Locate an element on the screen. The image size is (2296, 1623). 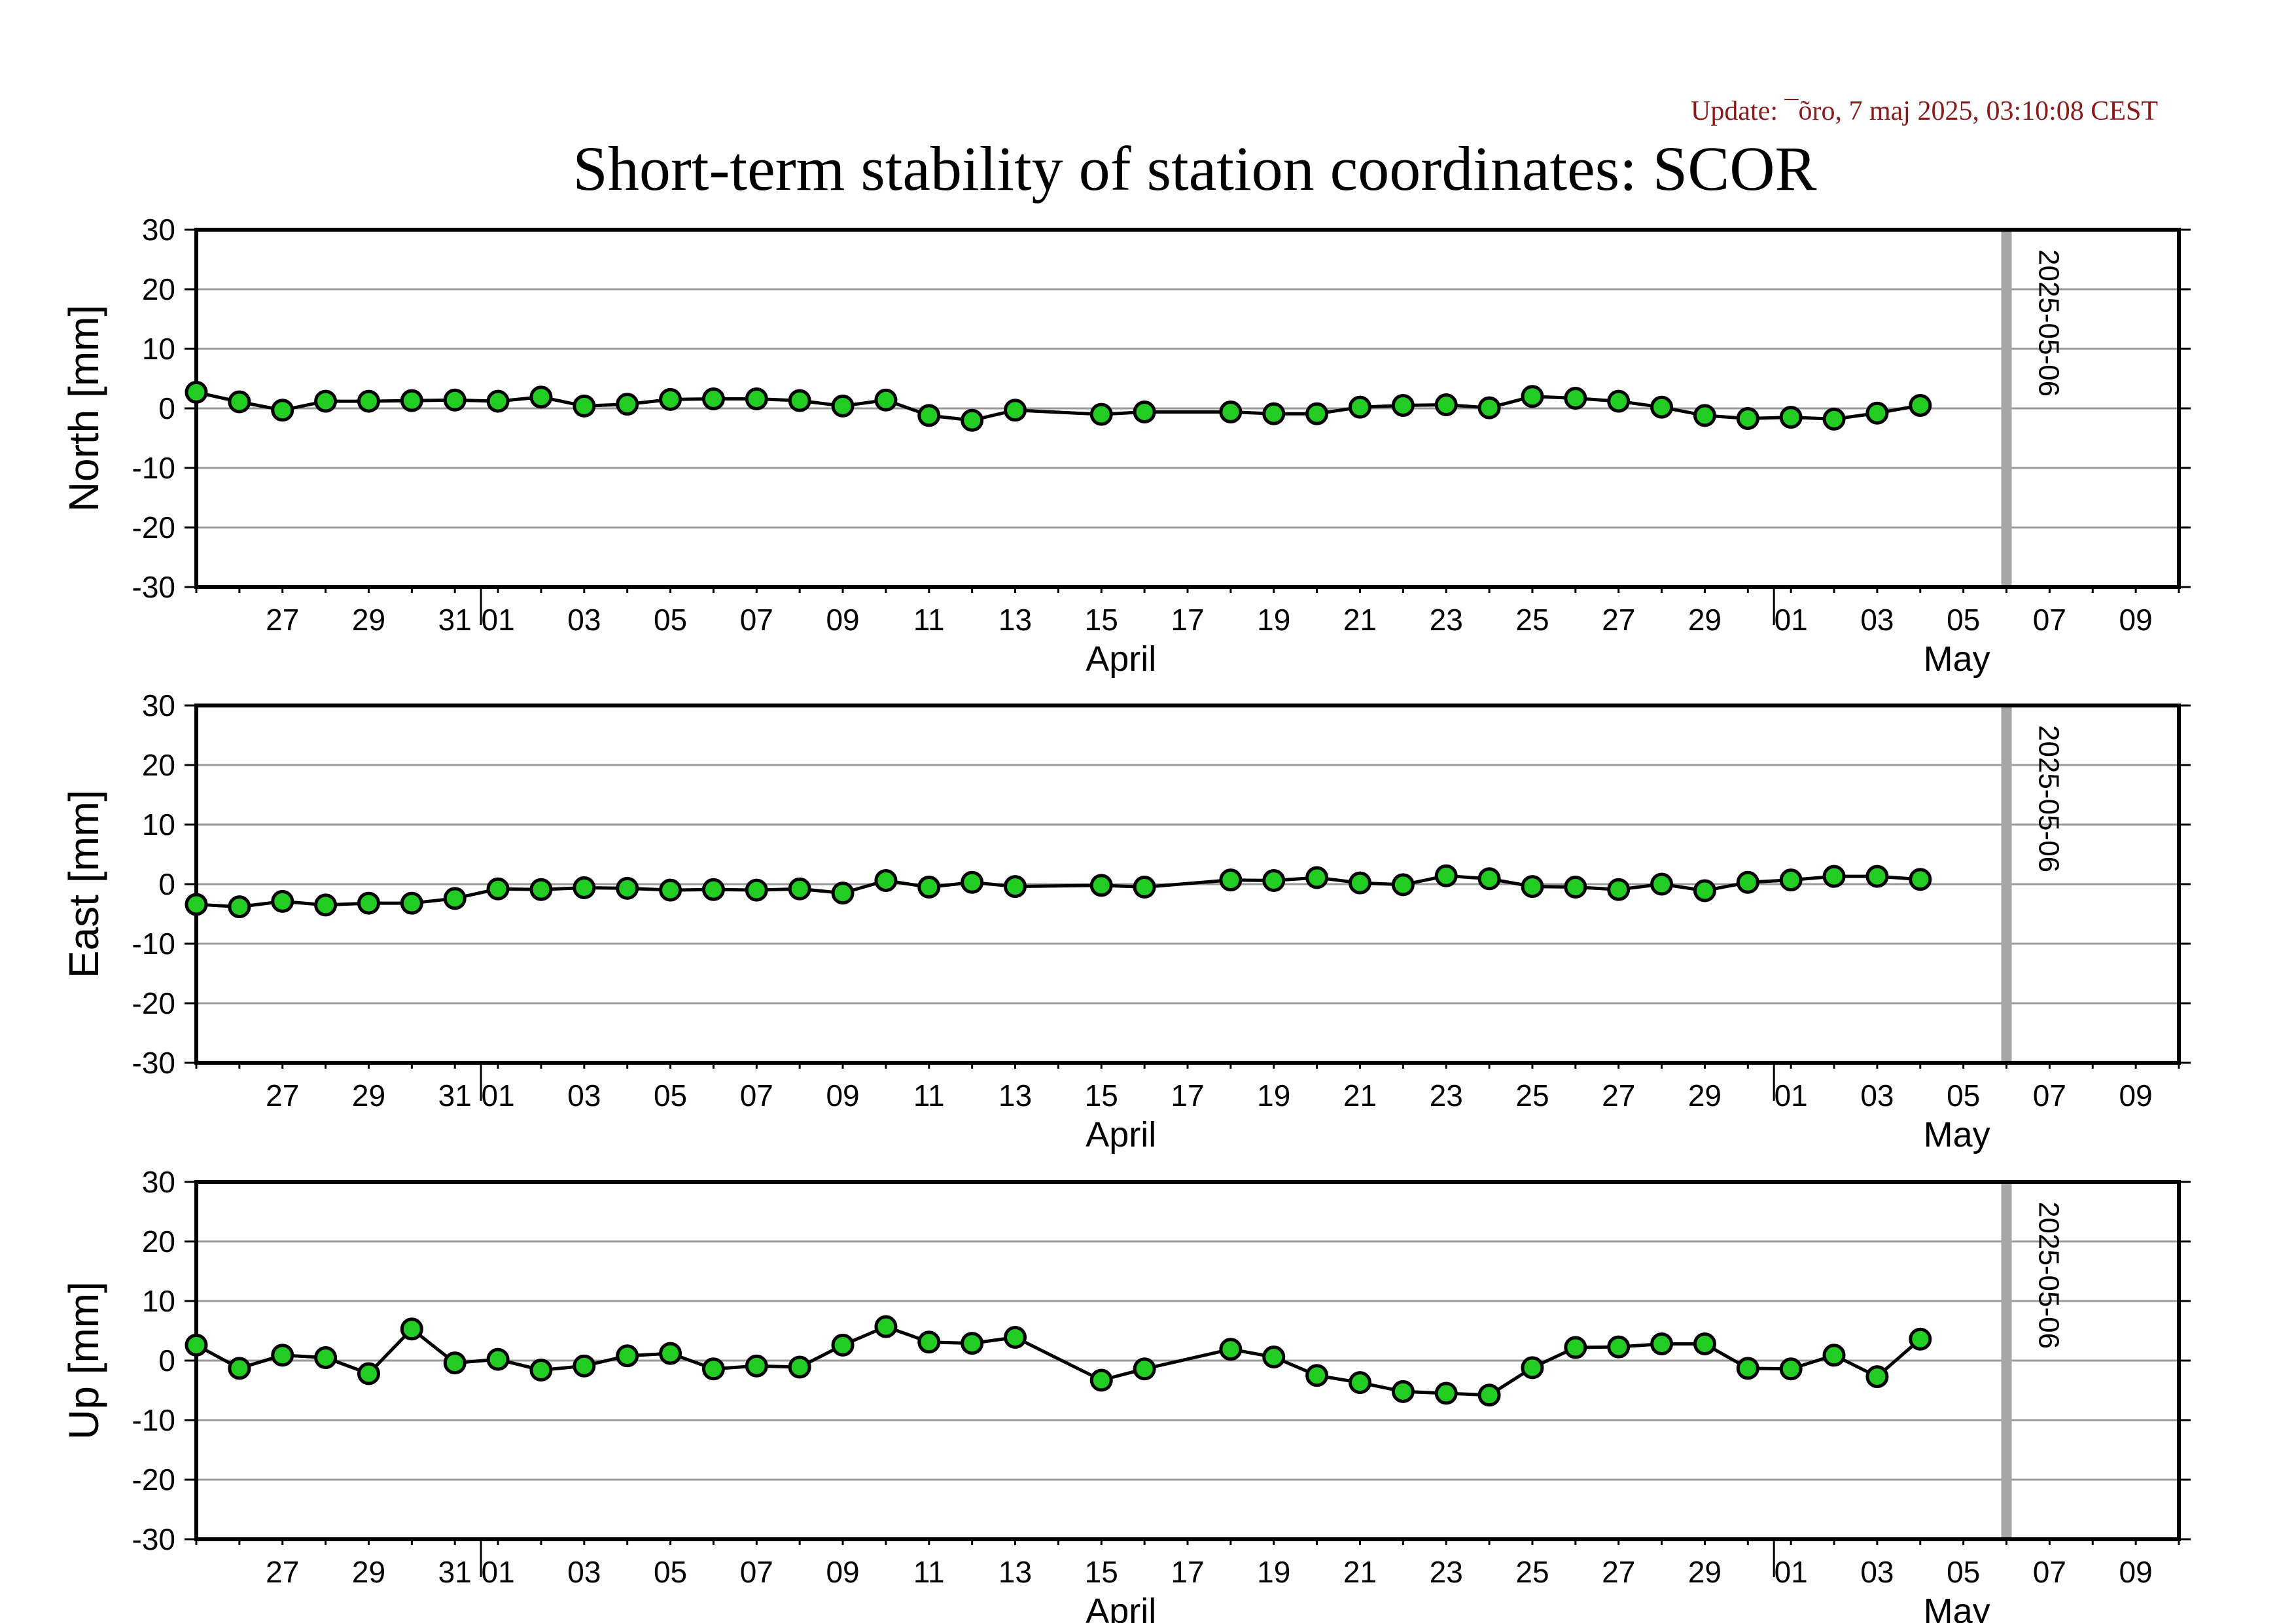
x-tick-label: 25 is located at coordinates (1532, 1572).